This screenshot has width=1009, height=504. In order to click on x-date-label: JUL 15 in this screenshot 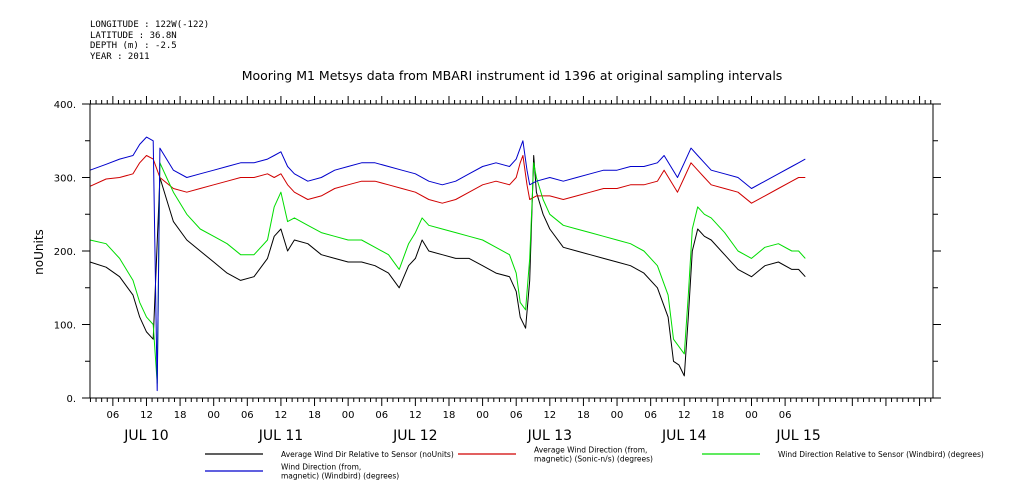, I will do `click(797, 436)`.